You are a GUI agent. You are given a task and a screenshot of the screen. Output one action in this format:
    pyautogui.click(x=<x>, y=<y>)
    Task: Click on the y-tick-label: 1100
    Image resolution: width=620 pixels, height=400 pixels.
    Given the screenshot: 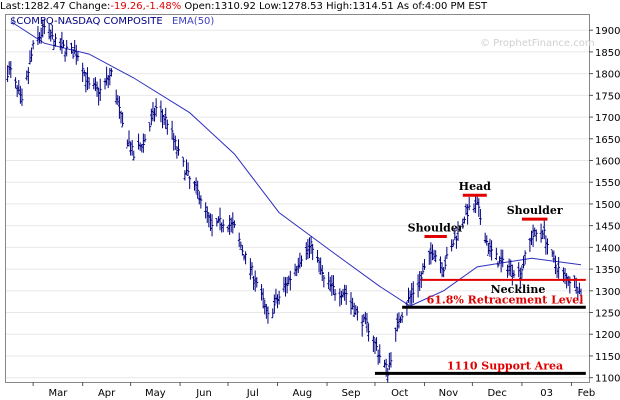 What is the action you would take?
    pyautogui.click(x=607, y=379)
    